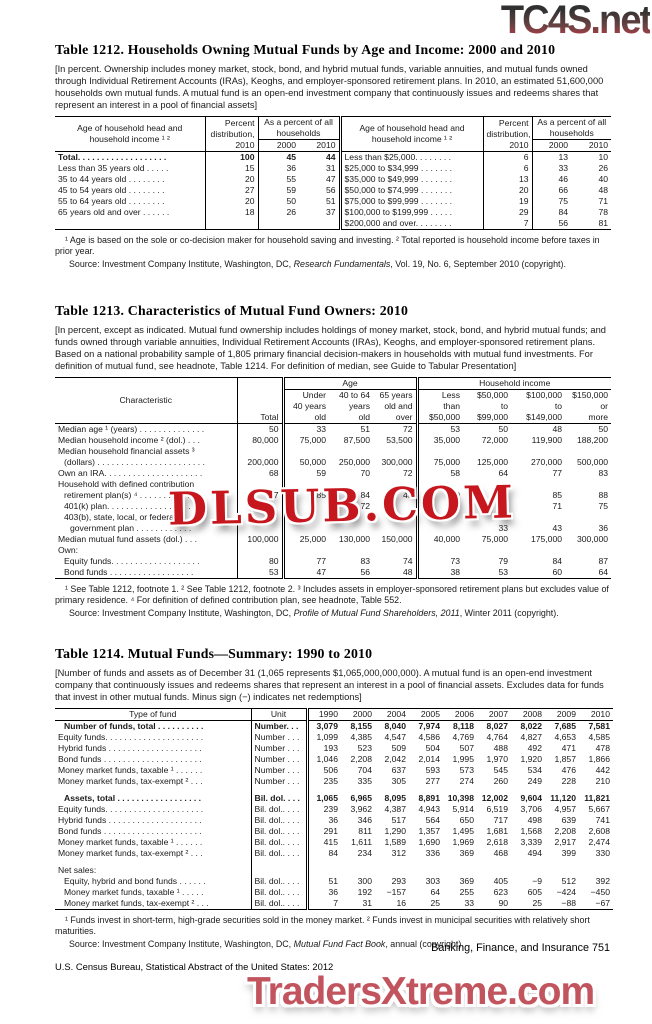 This screenshot has height=1024, width=652. What do you see at coordinates (364, 819) in the screenshot?
I see `cell-value: 346` at bounding box center [364, 819].